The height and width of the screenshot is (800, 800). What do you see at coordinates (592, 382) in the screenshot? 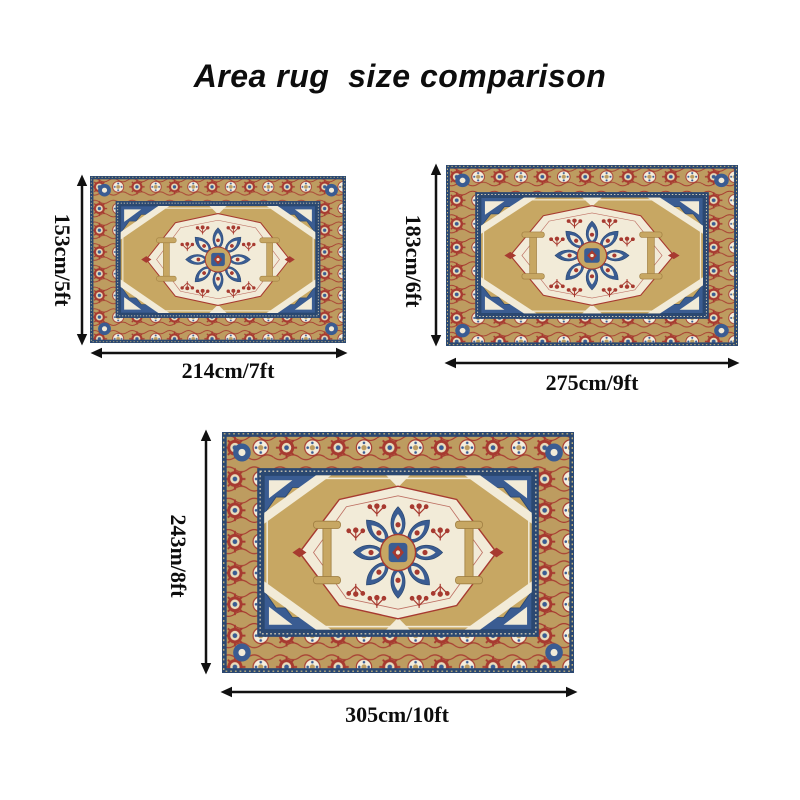
I see `width-label-6x9: 275cm/9ft` at bounding box center [592, 382].